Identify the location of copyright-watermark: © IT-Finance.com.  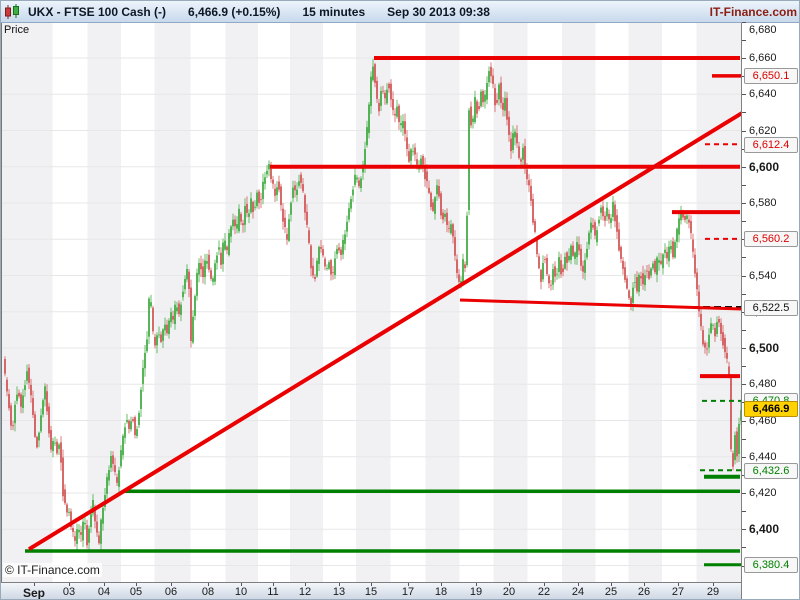
(52, 570).